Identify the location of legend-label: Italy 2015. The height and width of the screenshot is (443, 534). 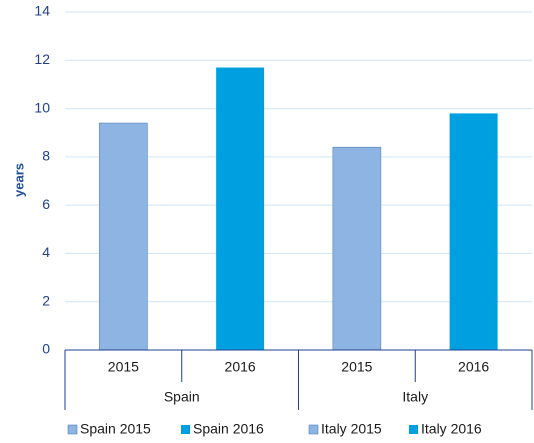
(351, 429).